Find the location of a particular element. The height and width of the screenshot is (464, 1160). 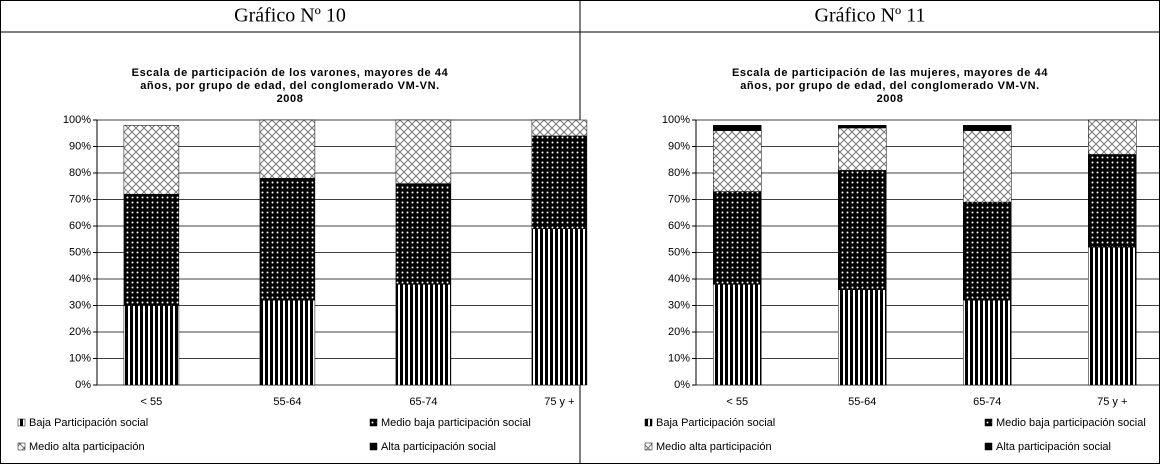

header: Gráfico Nº 11 is located at coordinates (870, 16).